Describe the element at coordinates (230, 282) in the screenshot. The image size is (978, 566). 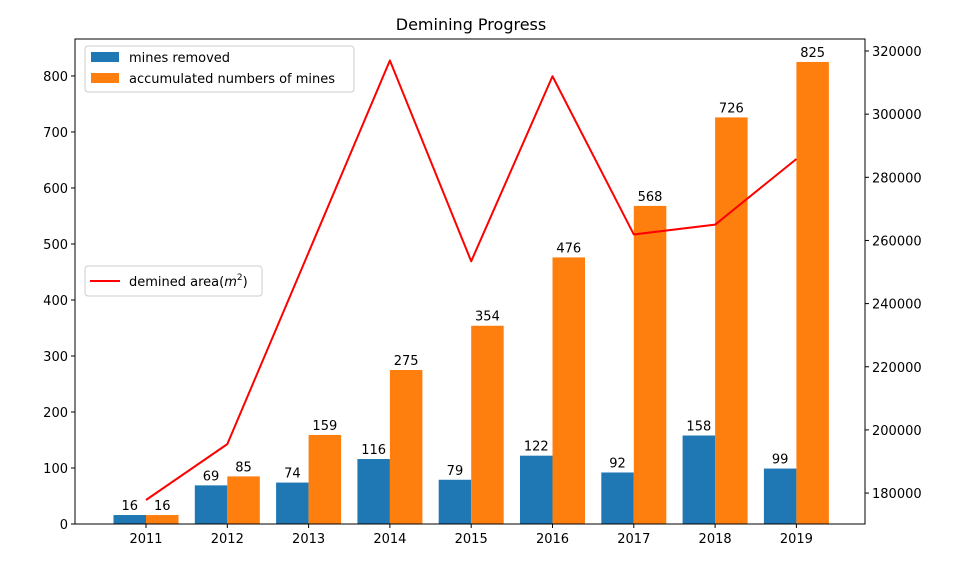
I see `legend-label-demined-area-unit: m` at that location.